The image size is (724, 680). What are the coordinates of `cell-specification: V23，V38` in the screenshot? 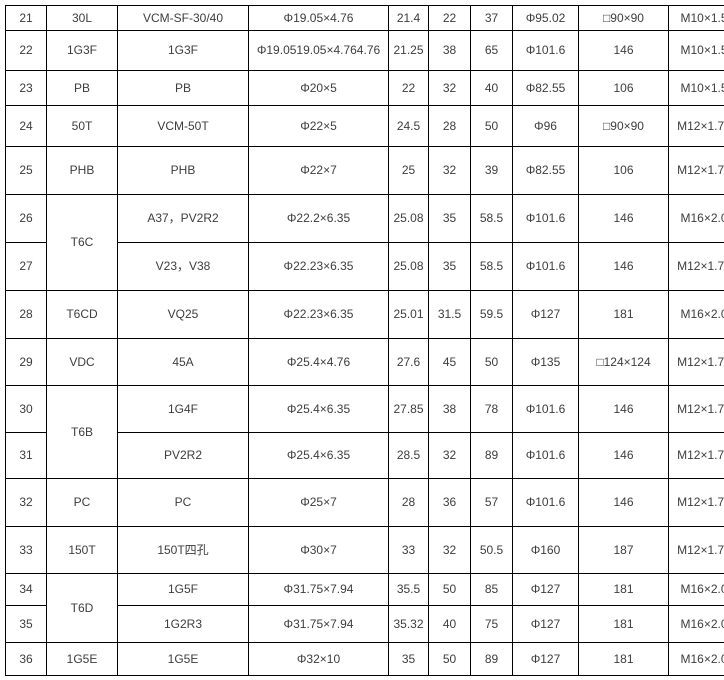 It's located at (183, 267).